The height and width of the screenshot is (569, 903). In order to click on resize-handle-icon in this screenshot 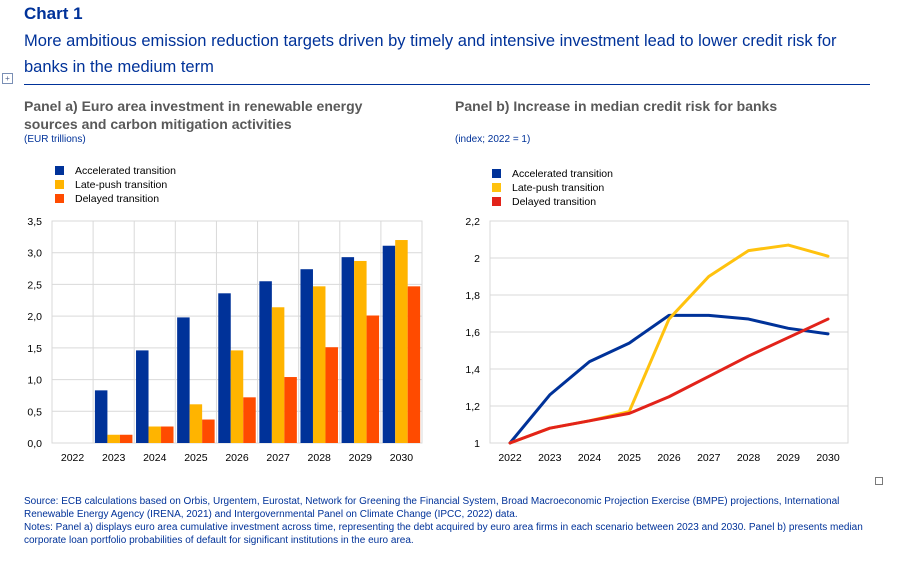, I will do `click(879, 481)`.